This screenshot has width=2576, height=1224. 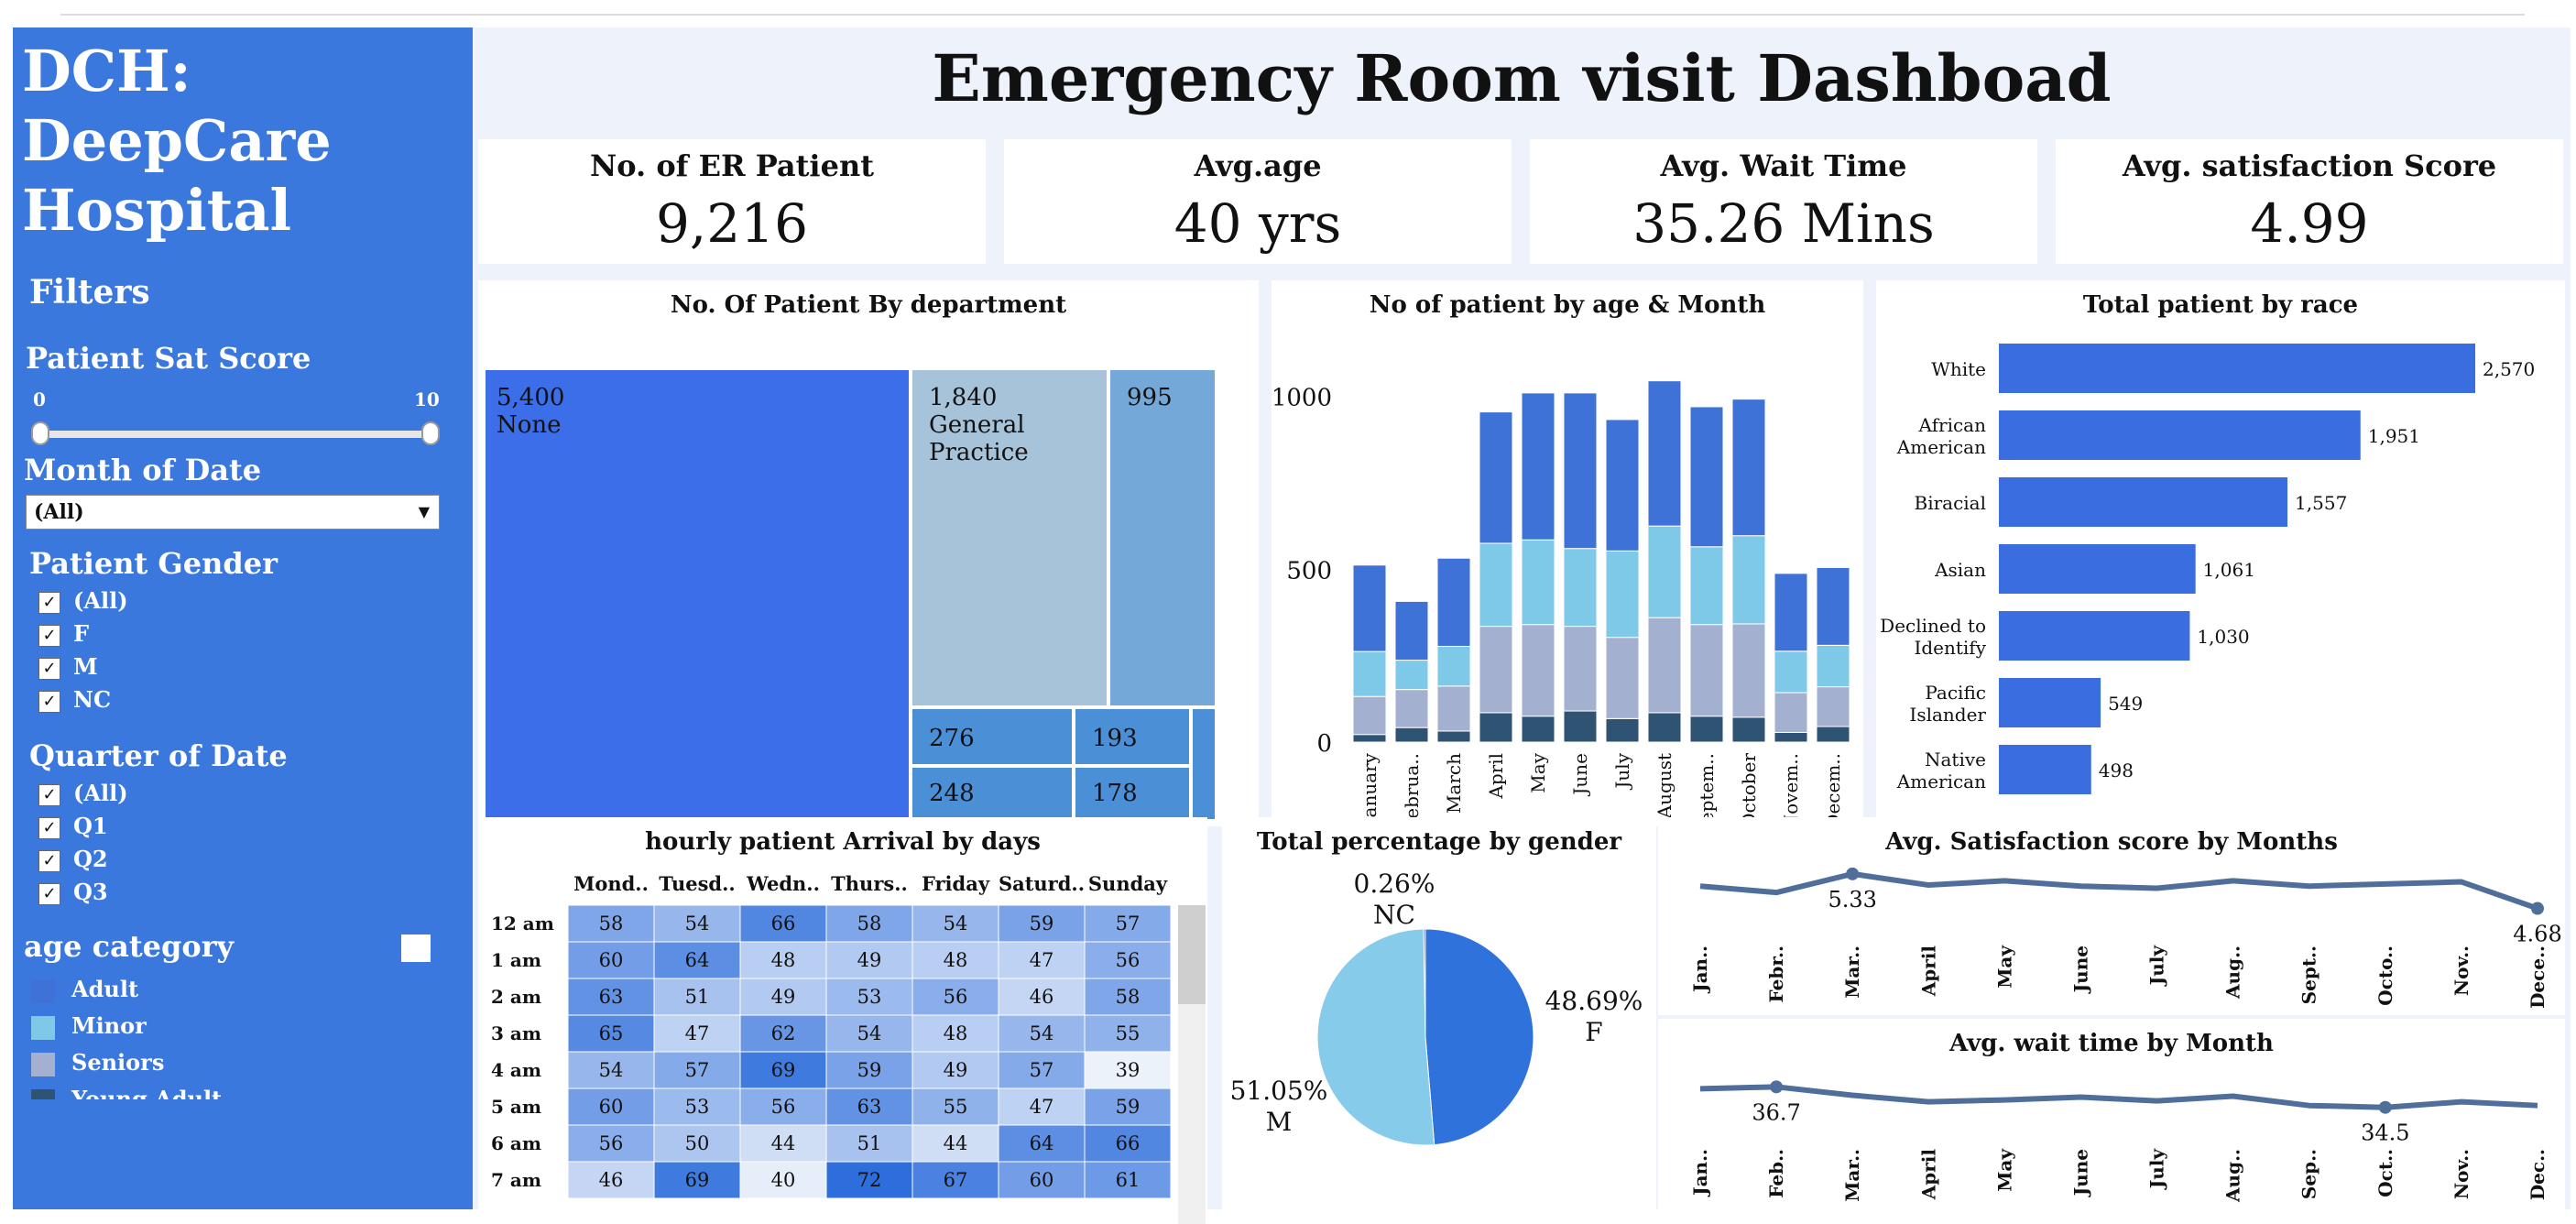 I want to click on heatmap-cell-value: 58, so click(x=1129, y=997).